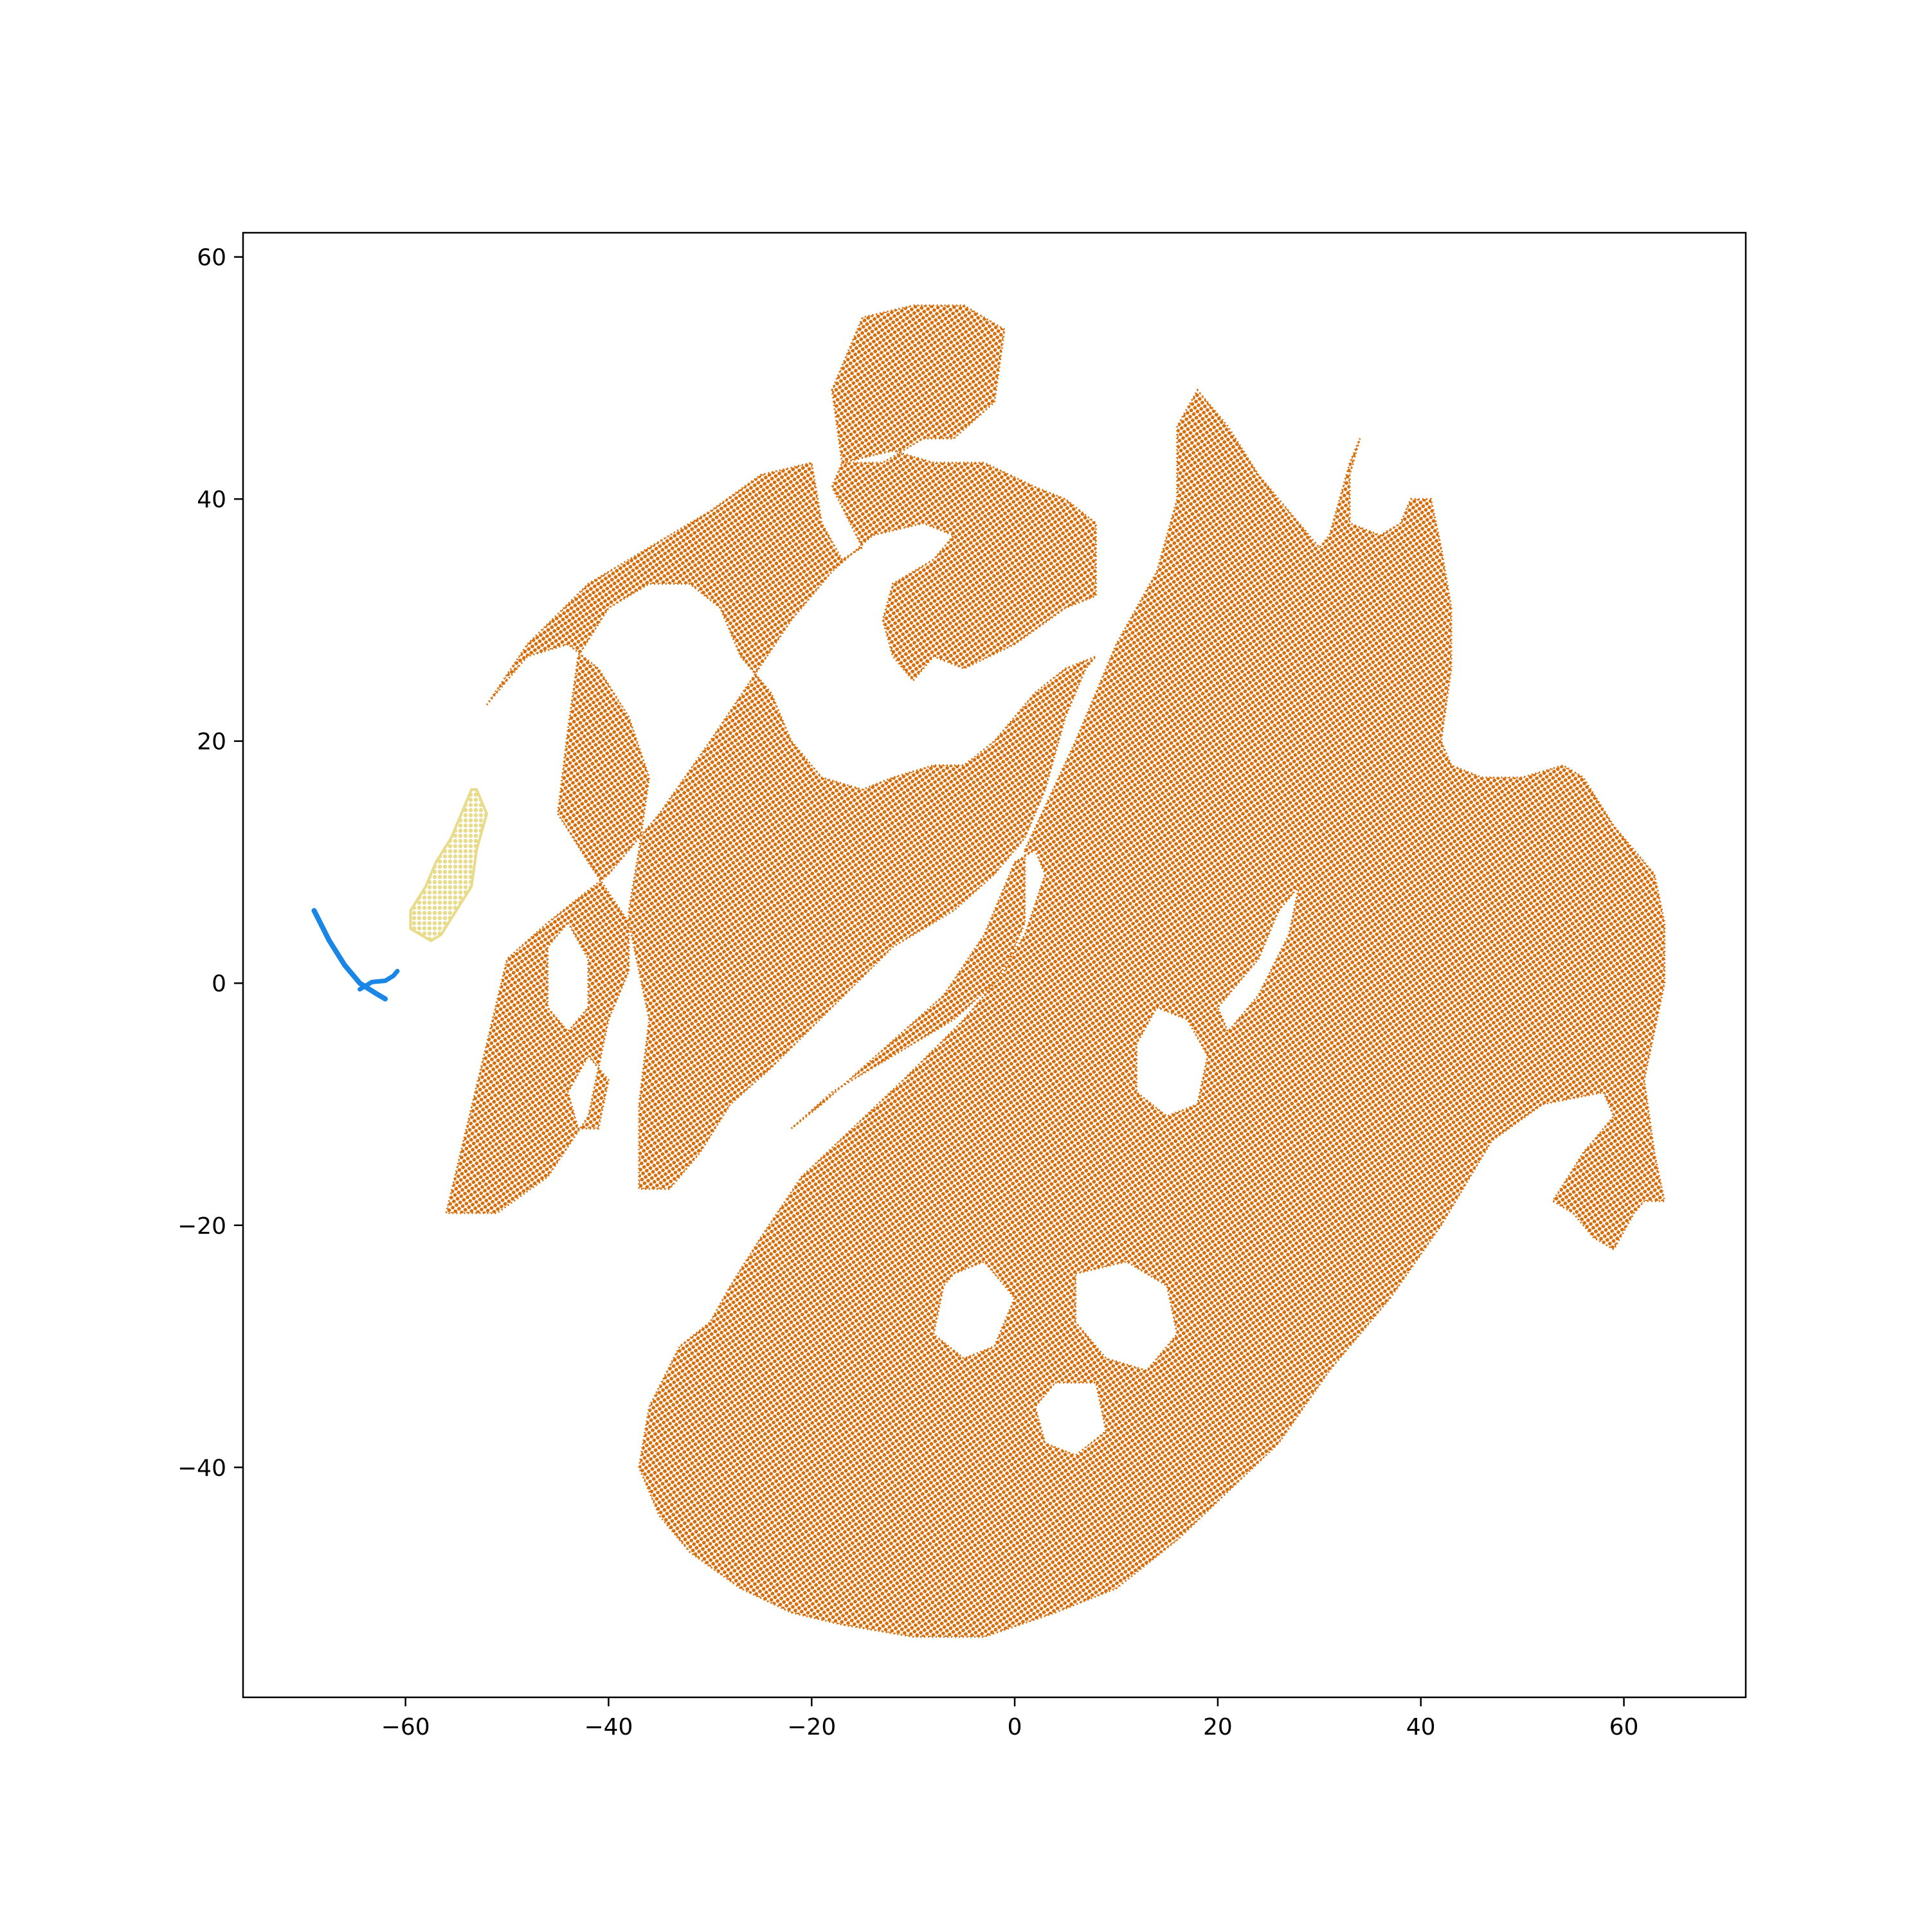 The image size is (1929, 1932). What do you see at coordinates (1015, 1727) in the screenshot?
I see `x-tick-label: 0` at bounding box center [1015, 1727].